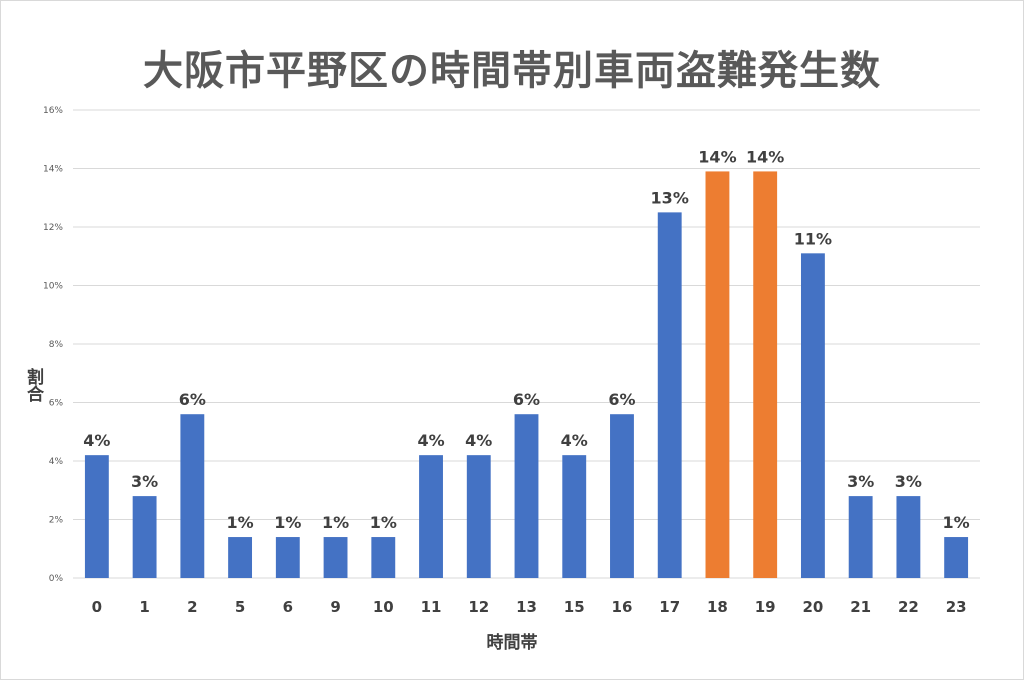 The image size is (1024, 680). Describe the element at coordinates (335, 607) in the screenshot. I see `x-tick-label: 9` at that location.